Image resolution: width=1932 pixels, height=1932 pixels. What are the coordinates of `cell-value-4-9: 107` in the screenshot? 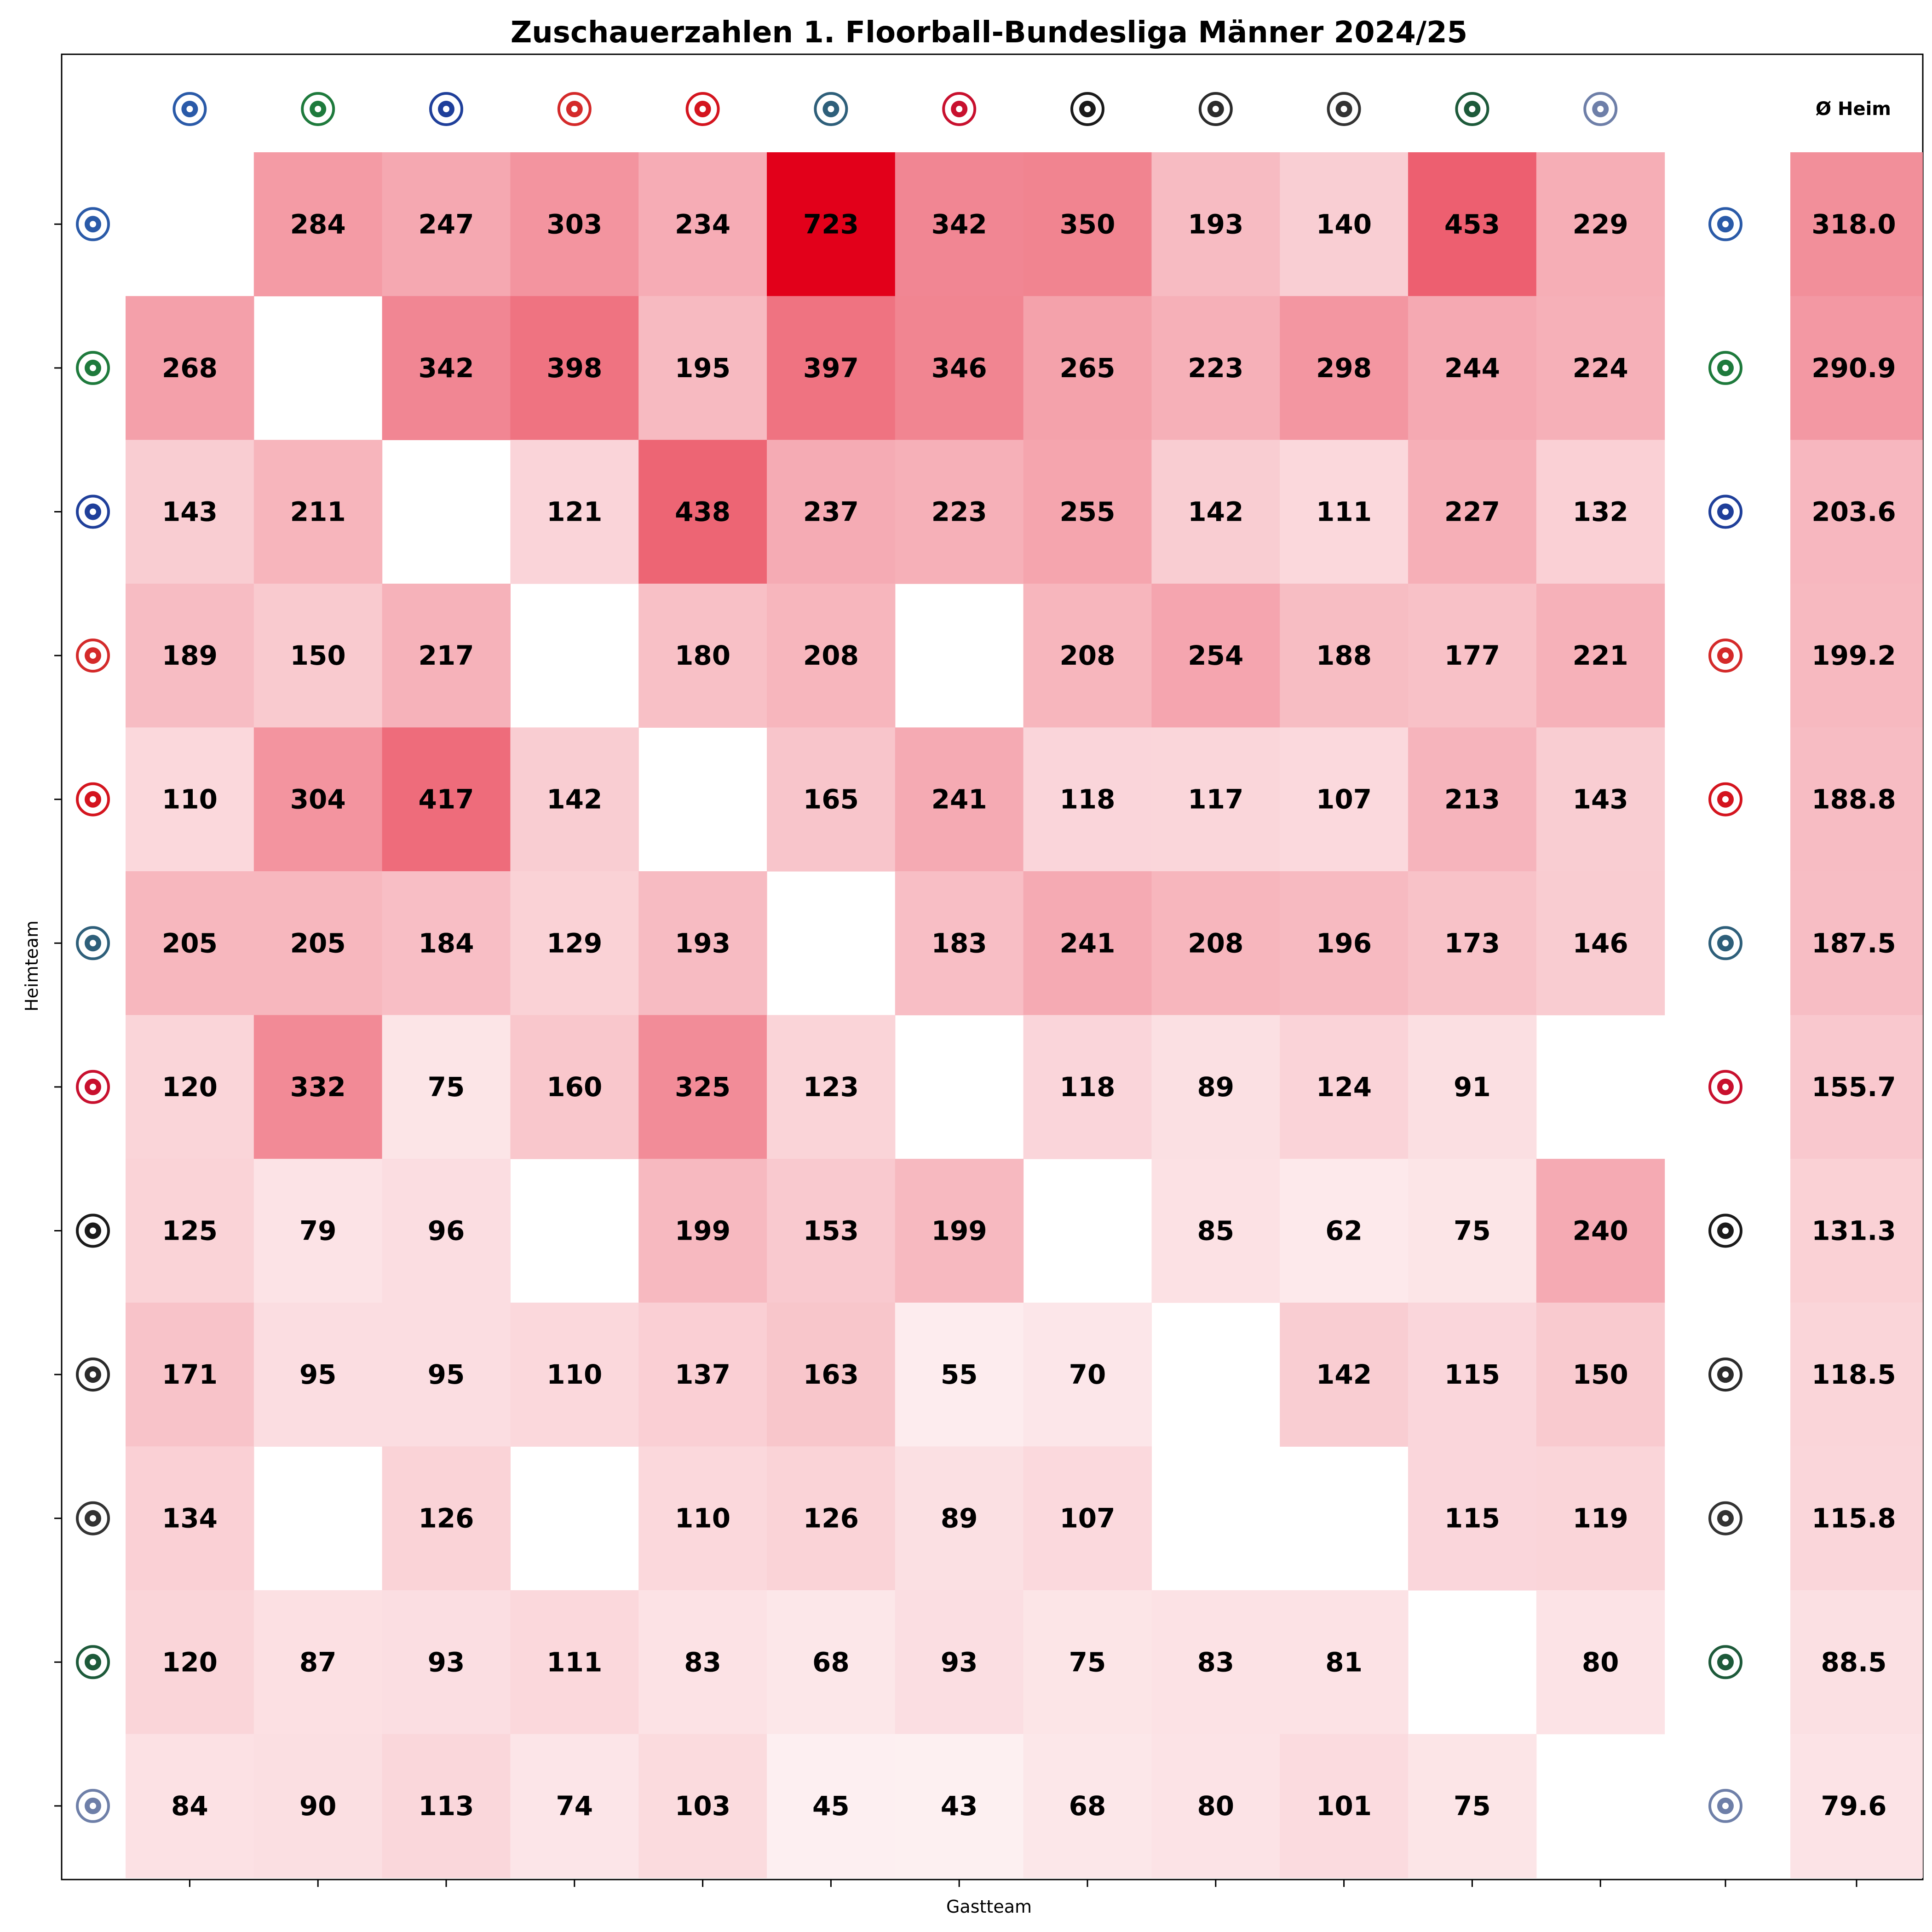 It's located at (1344, 799).